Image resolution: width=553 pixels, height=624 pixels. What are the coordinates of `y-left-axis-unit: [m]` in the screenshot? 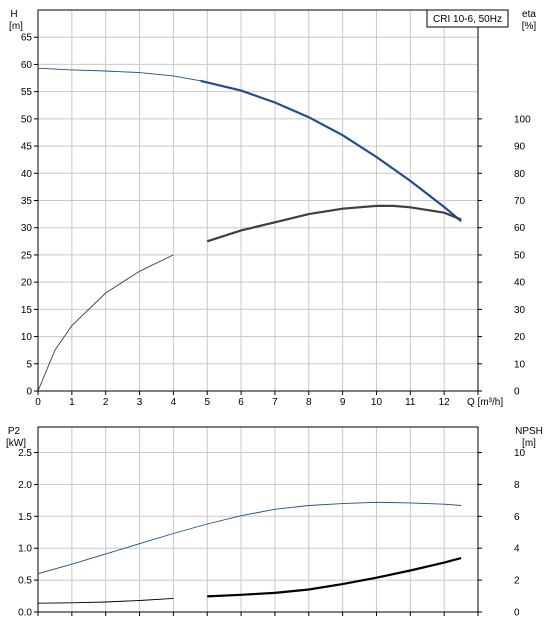 It's located at (16, 26).